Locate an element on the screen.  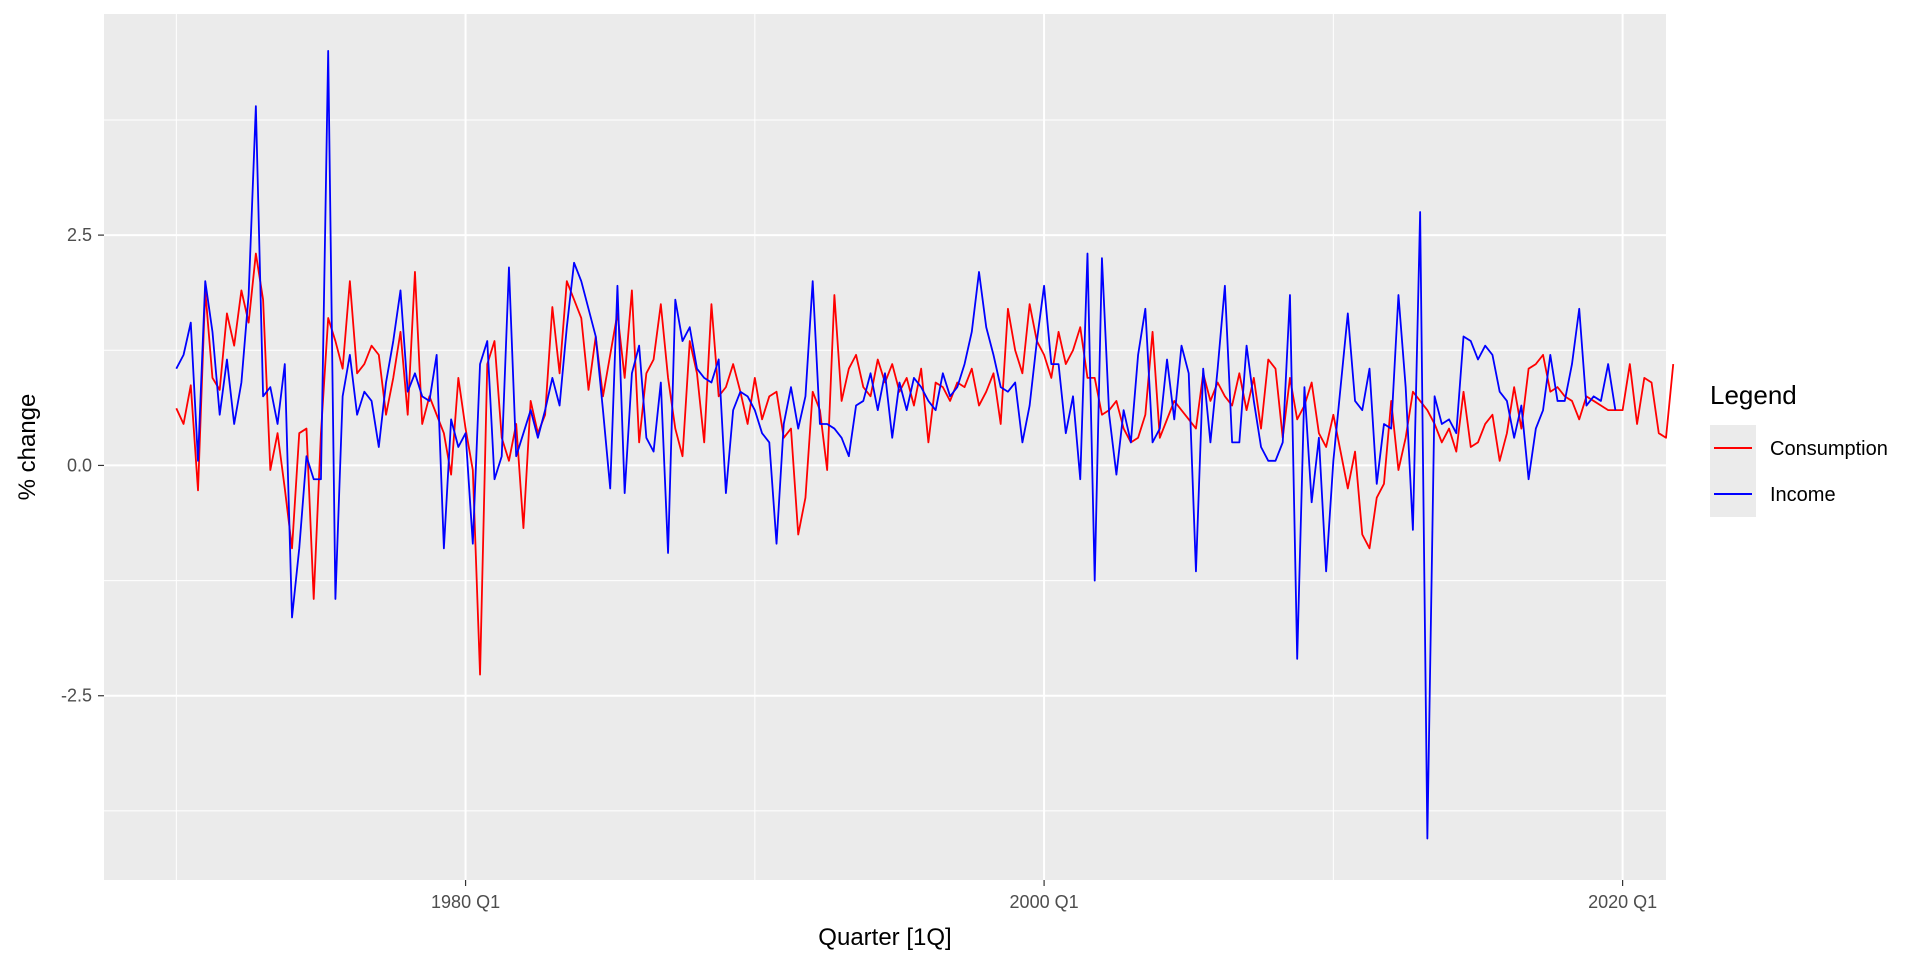
legend-label-income: Income is located at coordinates (1803, 495).